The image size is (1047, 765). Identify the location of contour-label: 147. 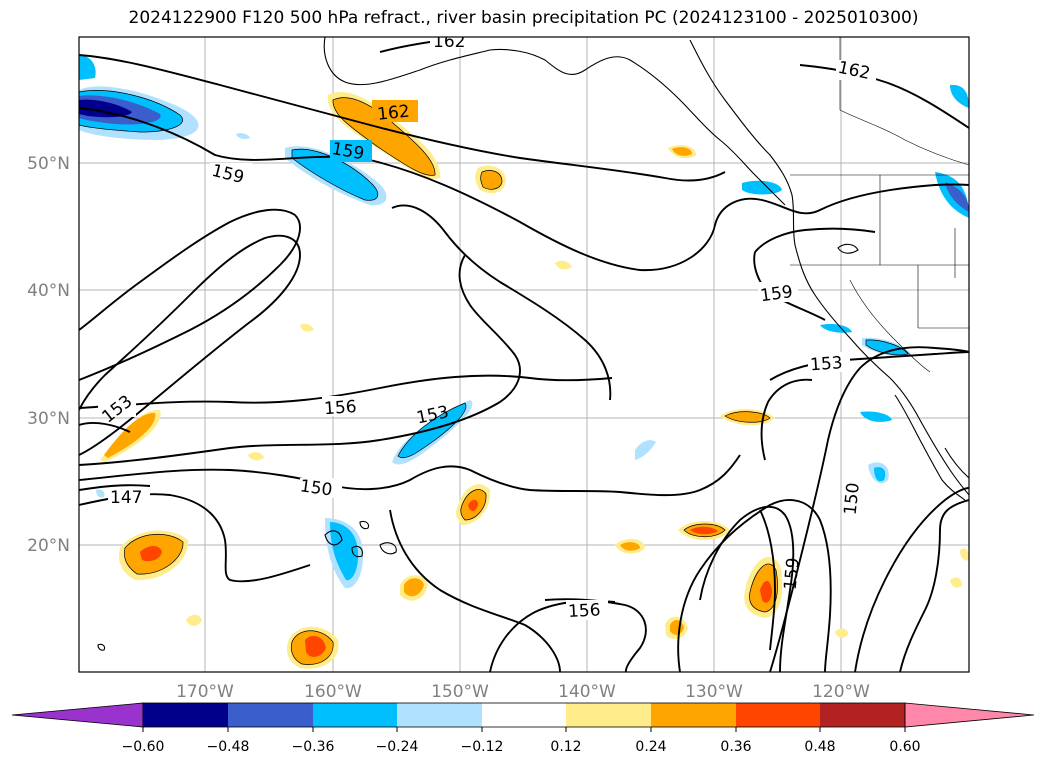
(126, 498).